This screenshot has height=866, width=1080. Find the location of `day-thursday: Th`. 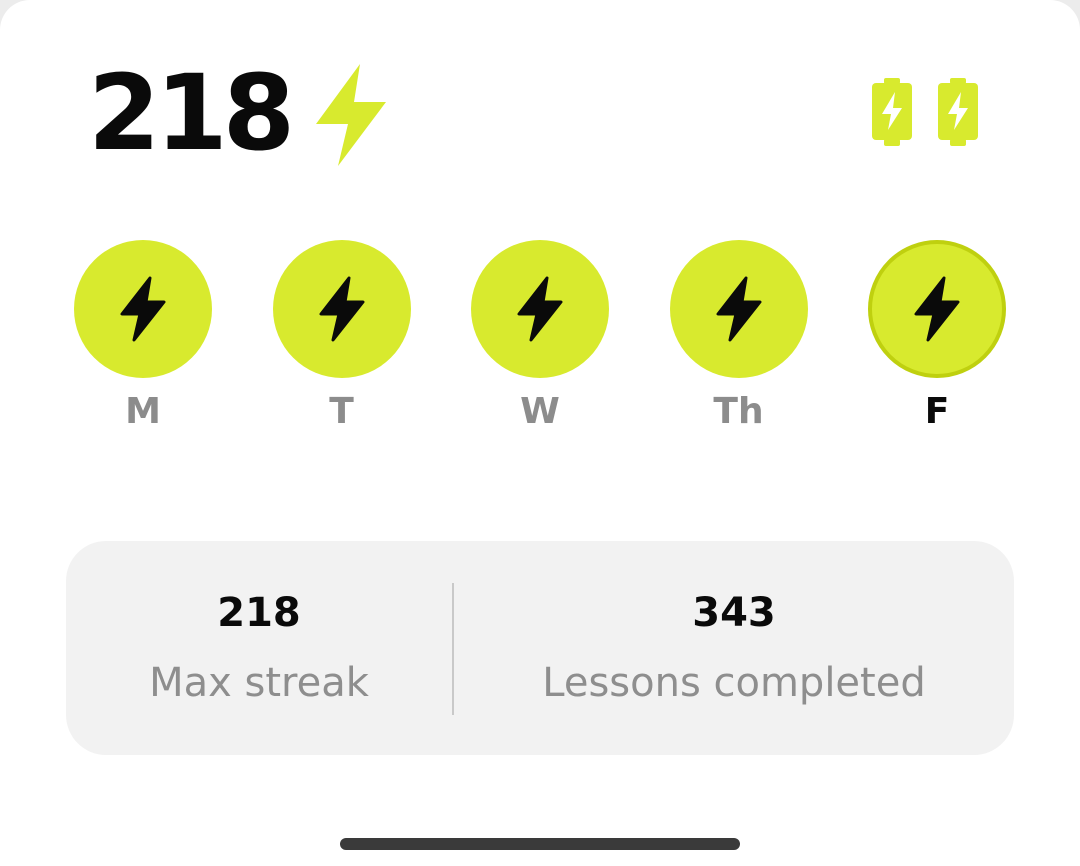

day-thursday: Th is located at coordinates (738, 340).